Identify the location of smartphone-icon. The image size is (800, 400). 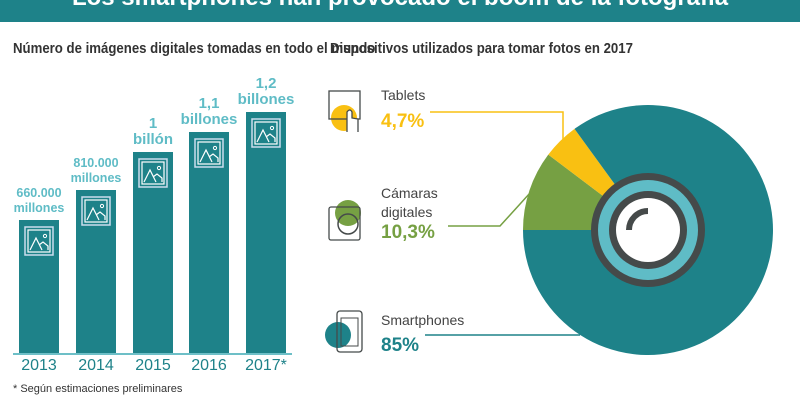
(349, 331).